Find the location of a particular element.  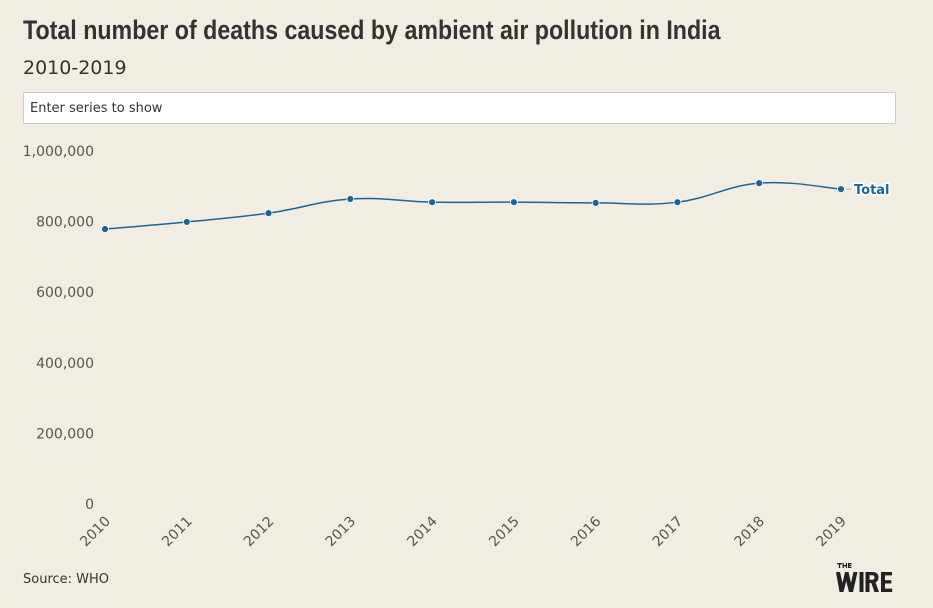

x-tick-label: 2012 is located at coordinates (259, 532).